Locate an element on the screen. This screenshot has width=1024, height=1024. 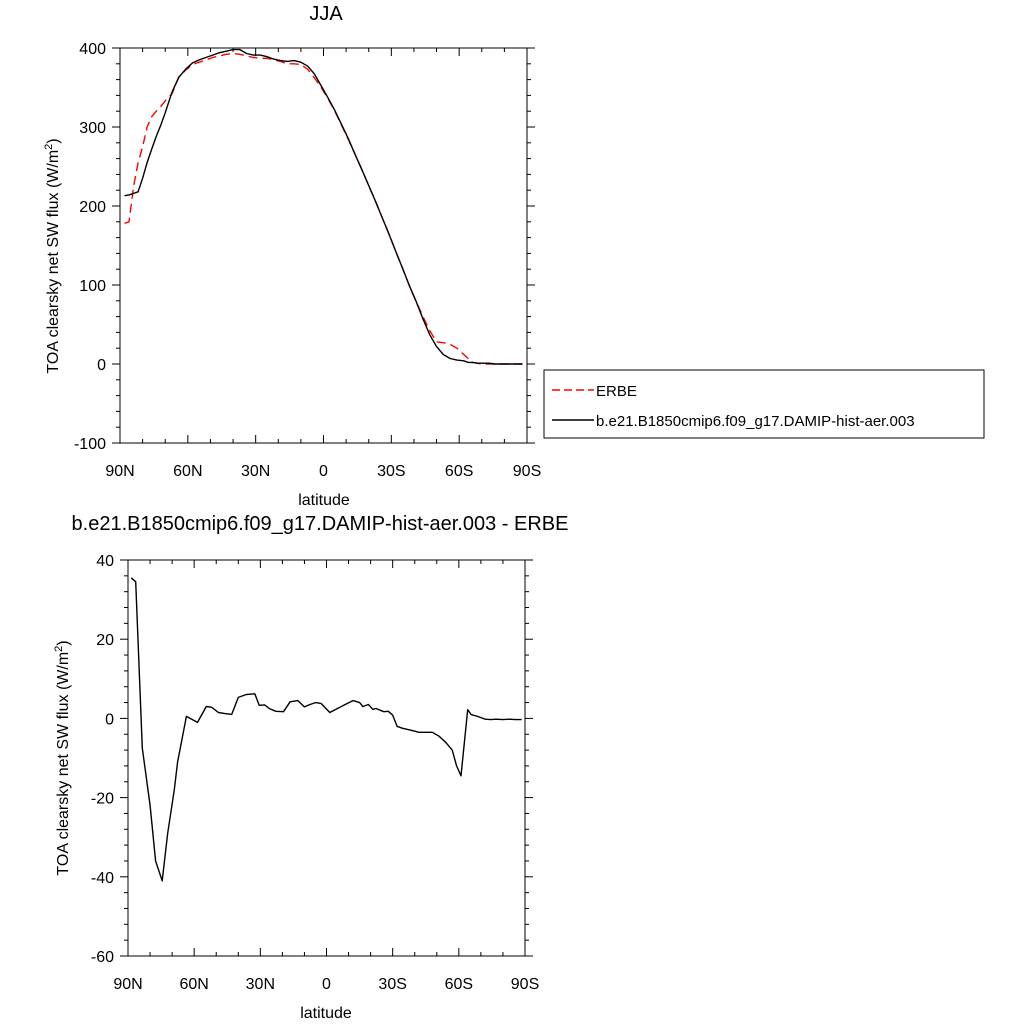
top-chart-y-tick-labels: -100 0 100 200 300 400 is located at coordinates (90, 247).